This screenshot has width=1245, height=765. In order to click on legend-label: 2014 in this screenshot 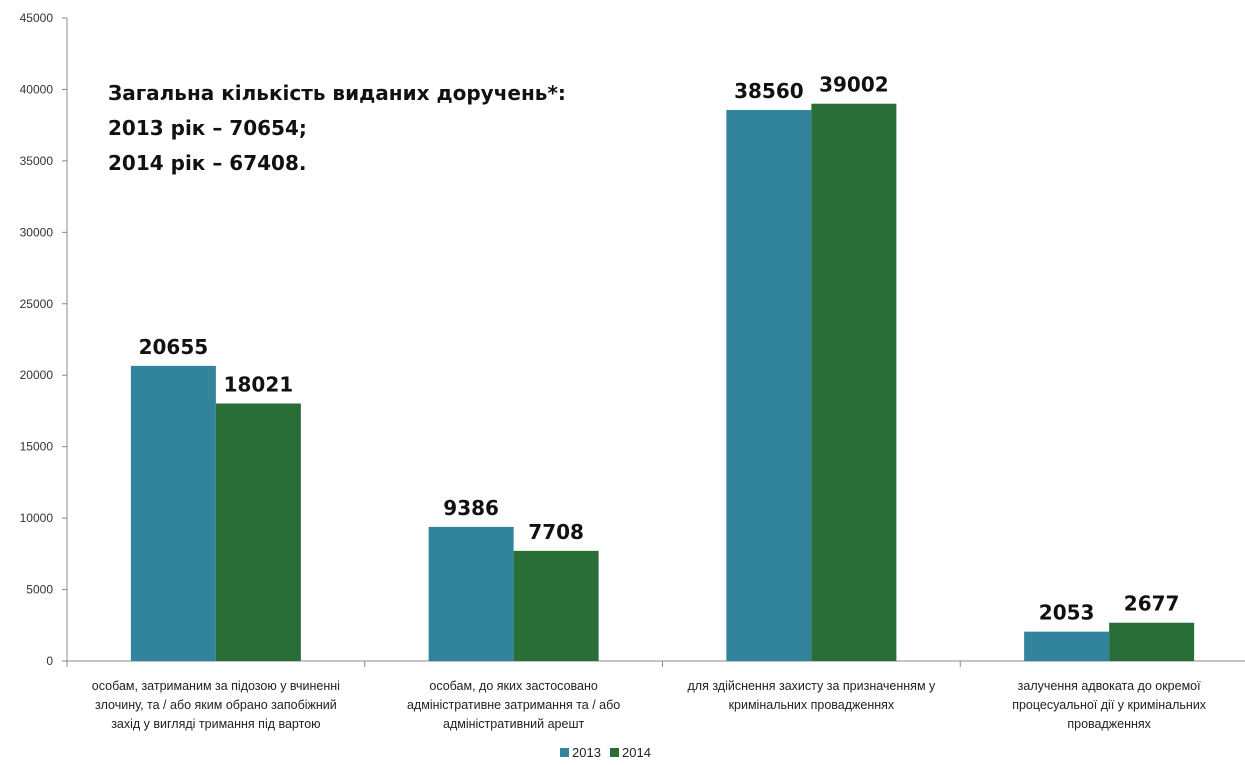, I will do `click(636, 752)`.